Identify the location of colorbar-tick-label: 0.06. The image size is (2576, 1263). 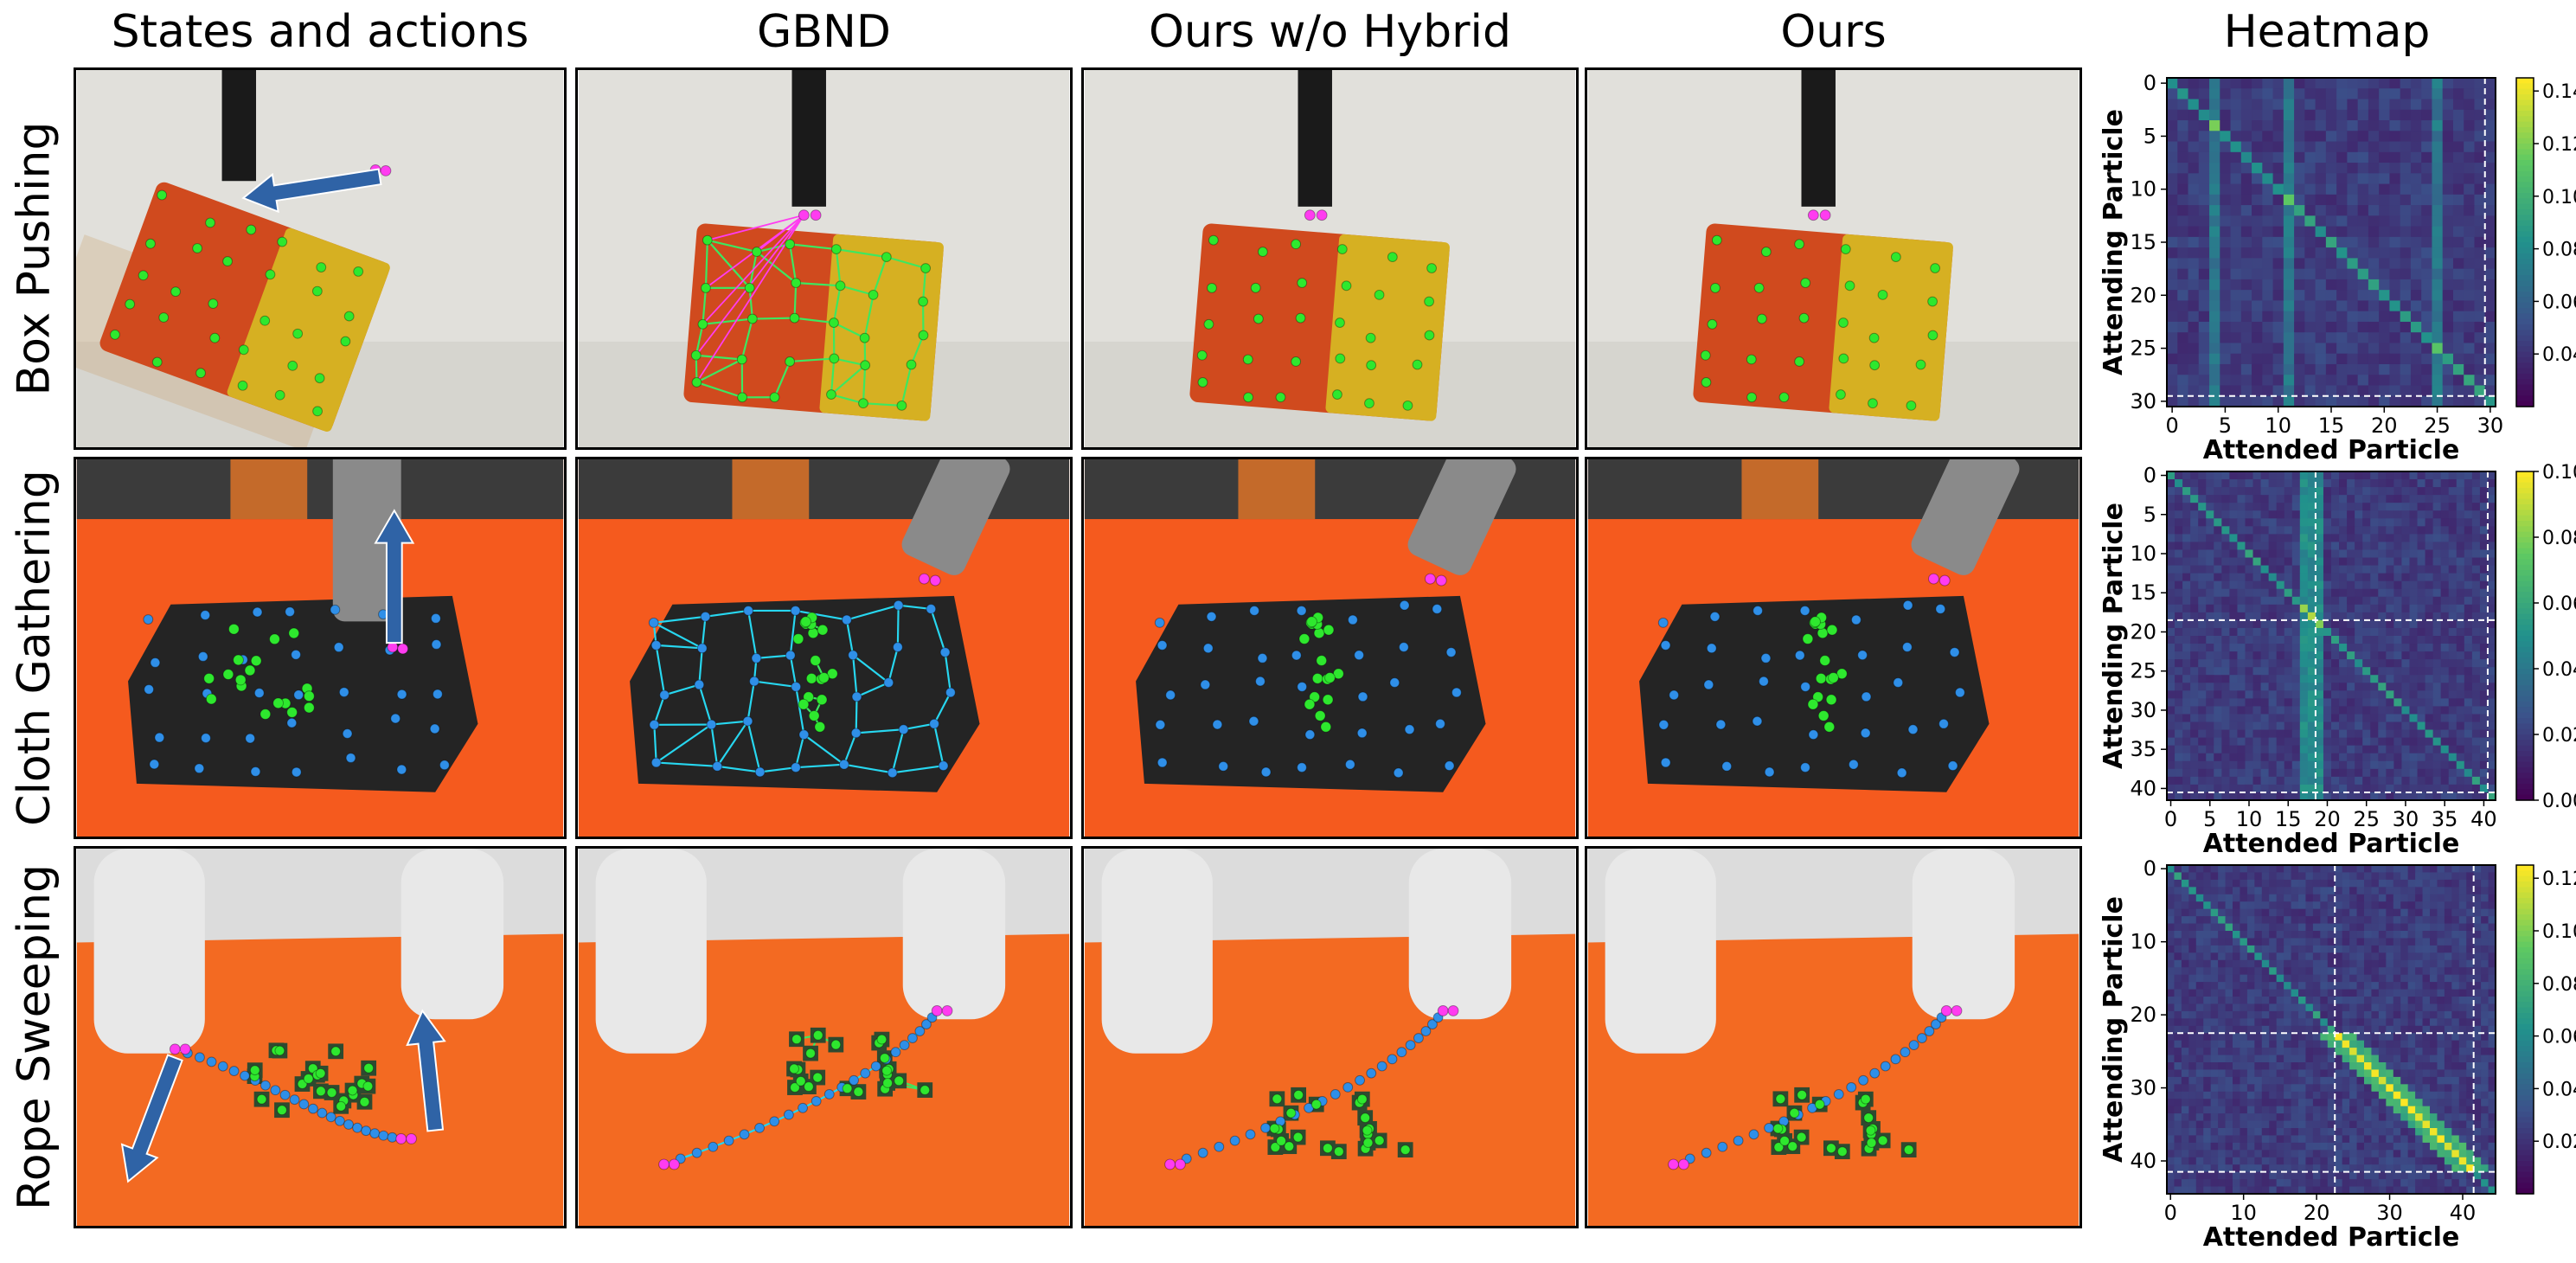
(2559, 604).